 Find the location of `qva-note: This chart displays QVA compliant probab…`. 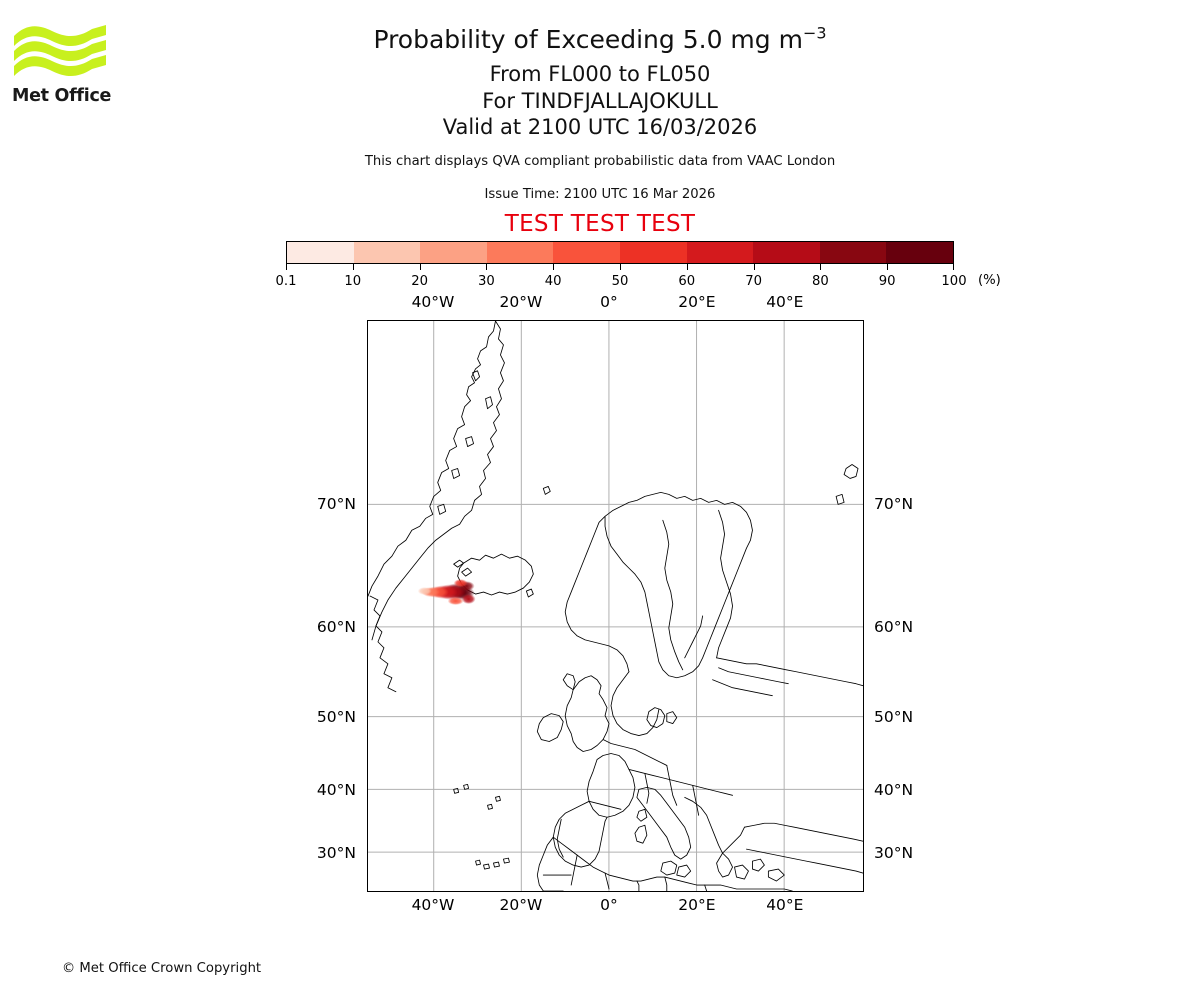

qva-note: This chart displays QVA compliant probab… is located at coordinates (600, 161).